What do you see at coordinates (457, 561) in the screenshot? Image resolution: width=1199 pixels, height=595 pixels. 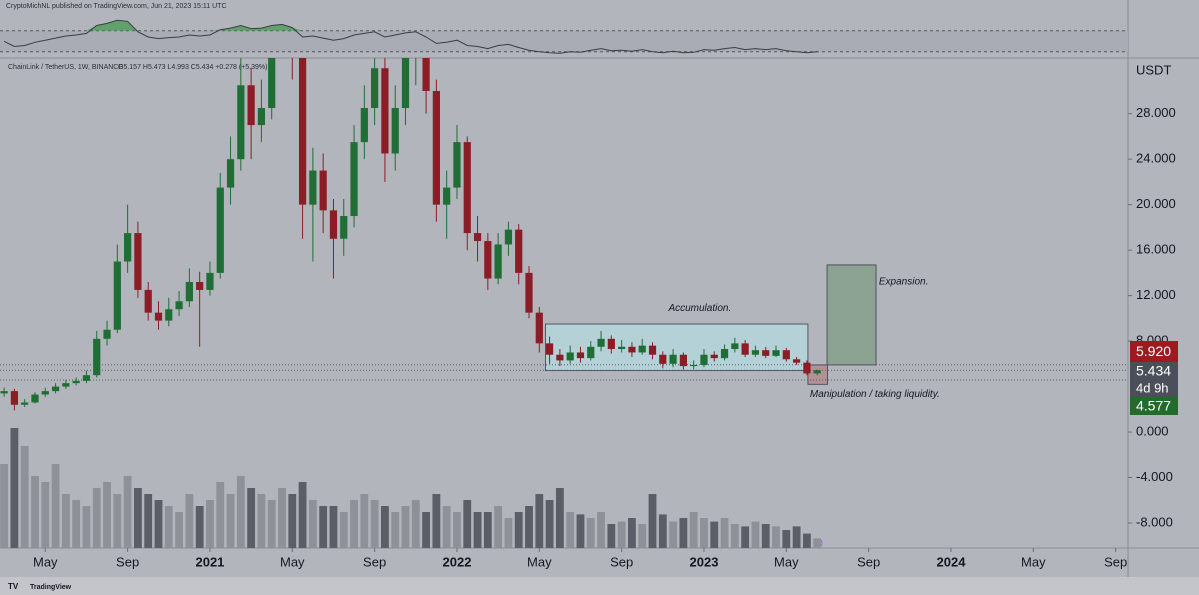 I see `x-tick-label: 2022` at bounding box center [457, 561].